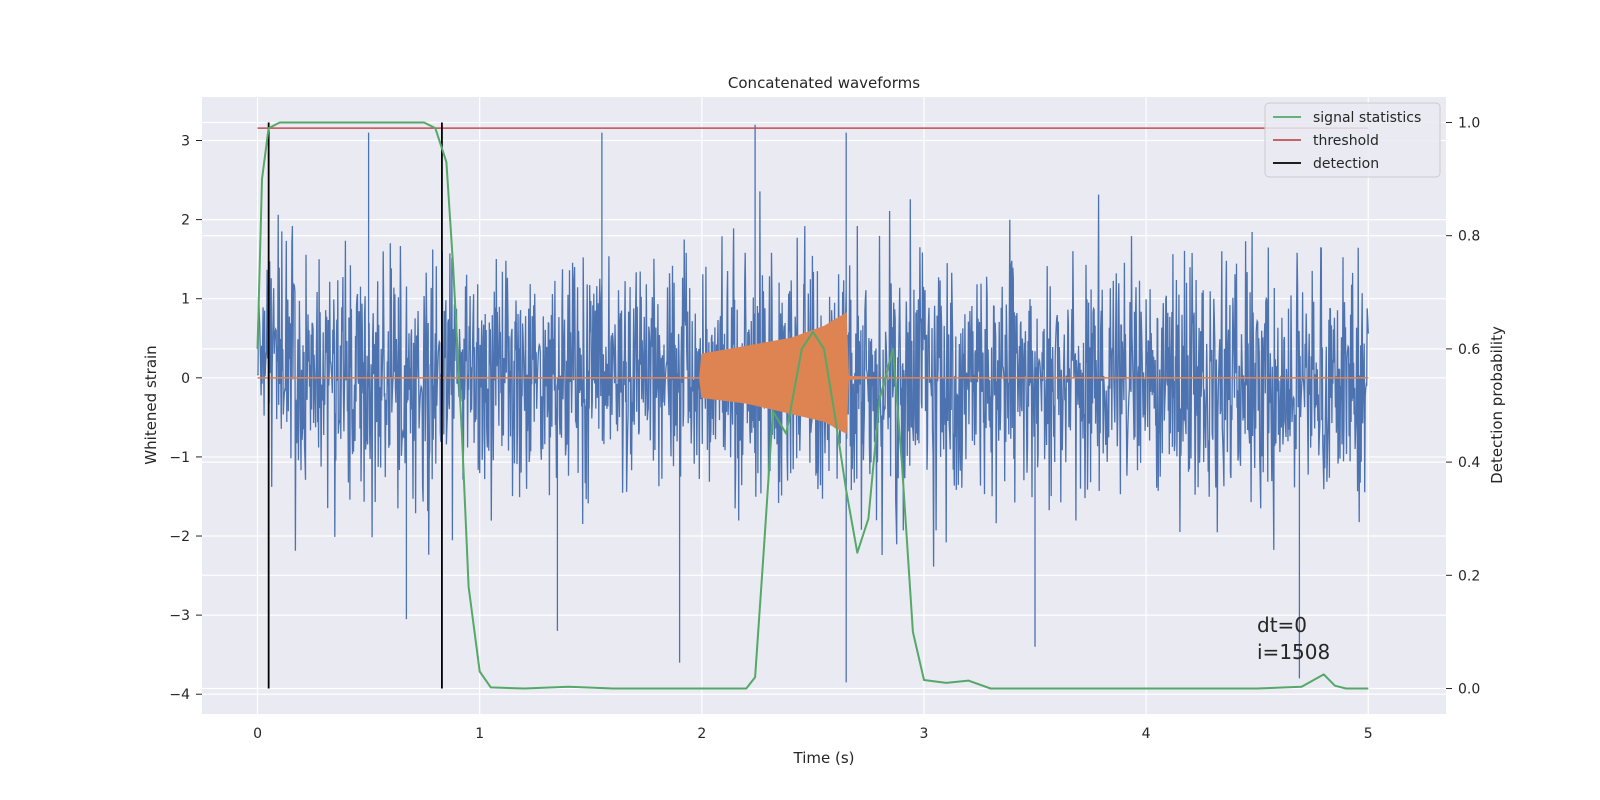 The height and width of the screenshot is (800, 1600). Describe the element at coordinates (1293, 652) in the screenshot. I see `annotation-index: i=1508` at that location.